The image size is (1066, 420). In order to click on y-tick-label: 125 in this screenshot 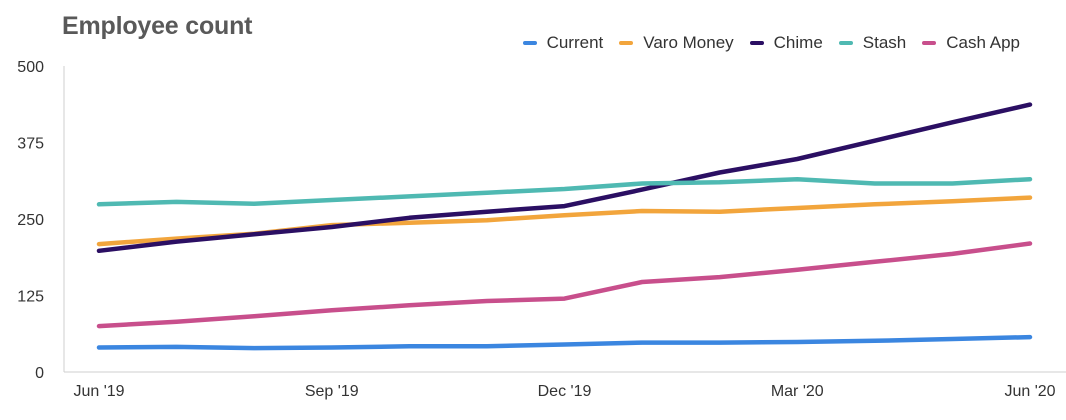, I will do `click(30, 297)`.